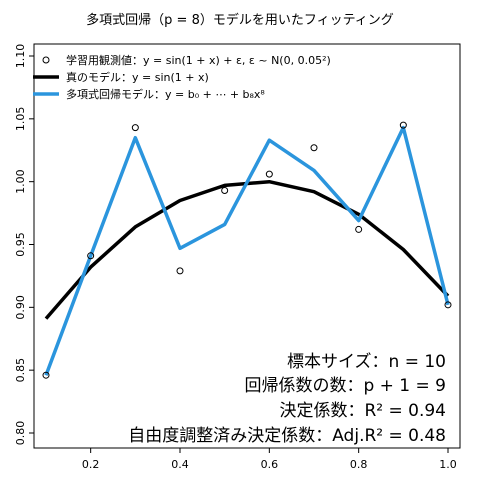 The height and width of the screenshot is (480, 480). I want to click on stat-num-coefficients: 回帰係数の数：p + 1 = 9, so click(345, 386).